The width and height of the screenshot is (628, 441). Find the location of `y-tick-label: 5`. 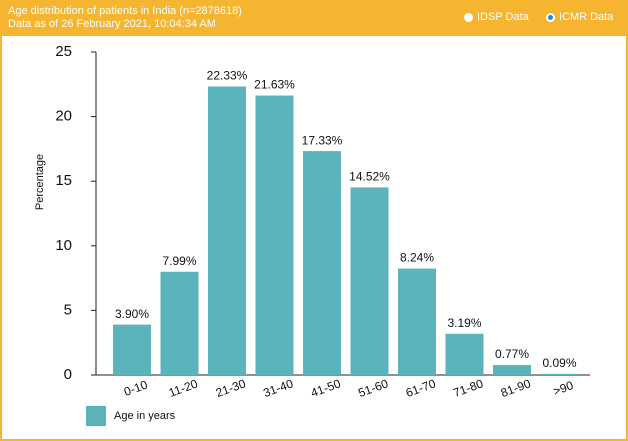

y-tick-label: 5 is located at coordinates (68, 309).